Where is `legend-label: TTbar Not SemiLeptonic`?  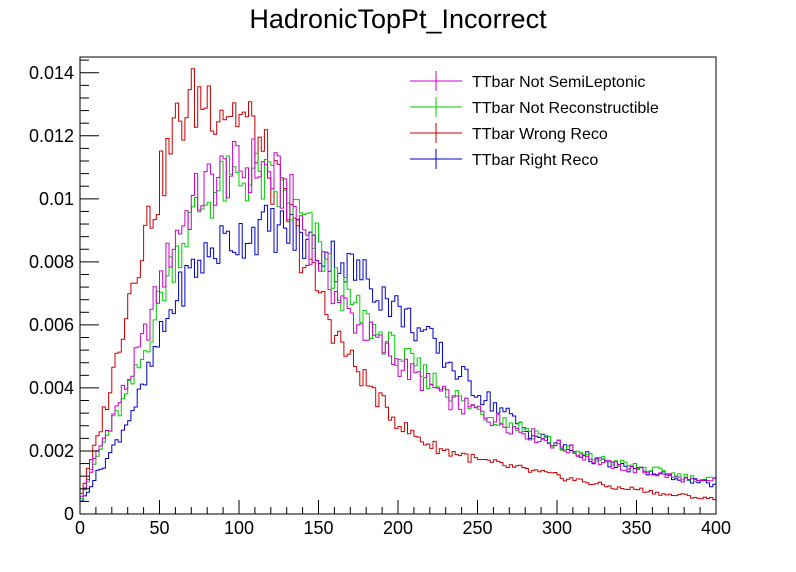
legend-label: TTbar Not SemiLeptonic is located at coordinates (558, 82).